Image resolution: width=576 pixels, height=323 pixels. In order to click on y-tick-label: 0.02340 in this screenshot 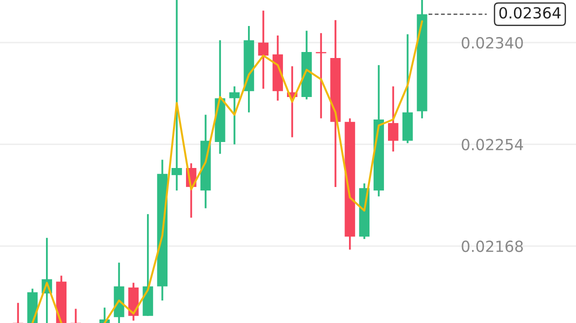, I will do `click(492, 43)`.